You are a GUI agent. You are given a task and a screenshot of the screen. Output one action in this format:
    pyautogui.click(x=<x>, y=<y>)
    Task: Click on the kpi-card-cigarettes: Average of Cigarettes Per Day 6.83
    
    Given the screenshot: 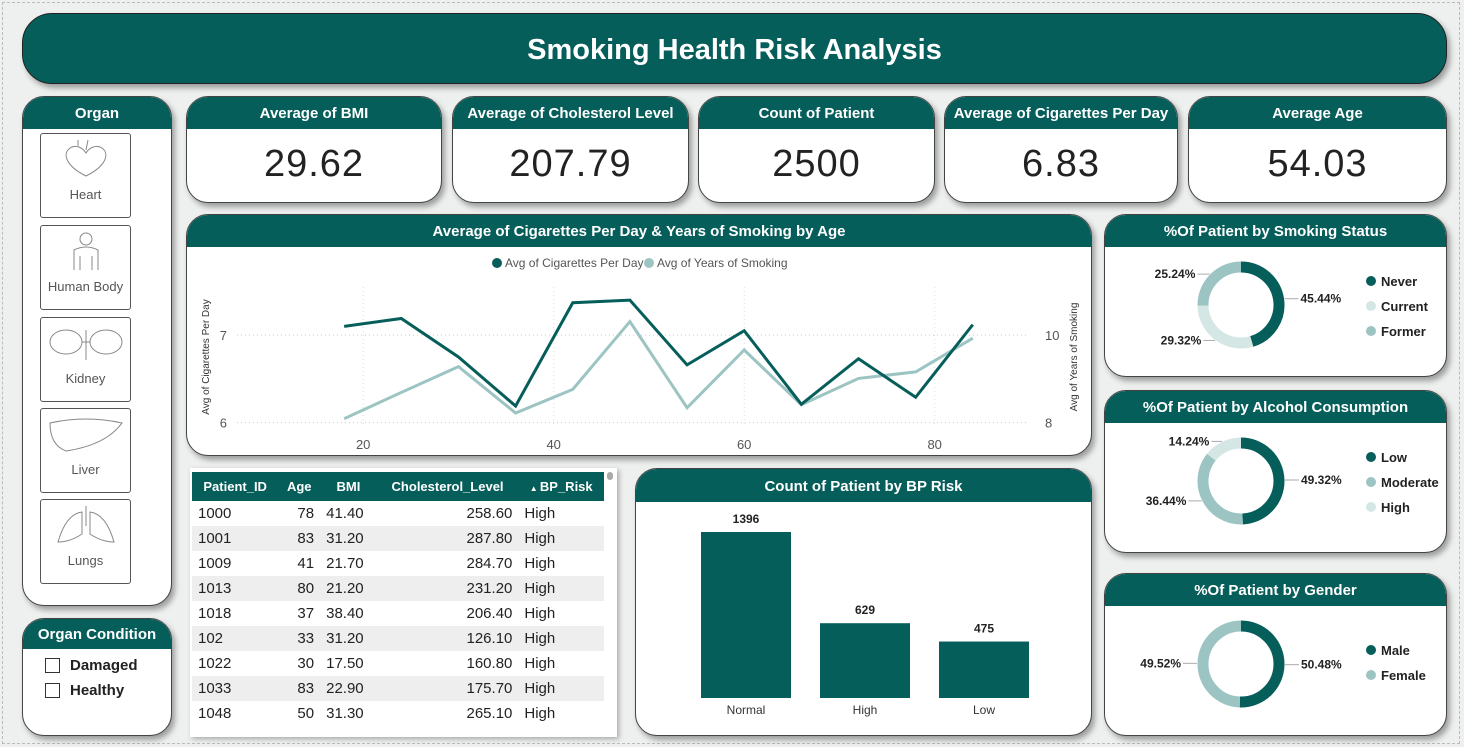 What is the action you would take?
    pyautogui.click(x=1061, y=149)
    